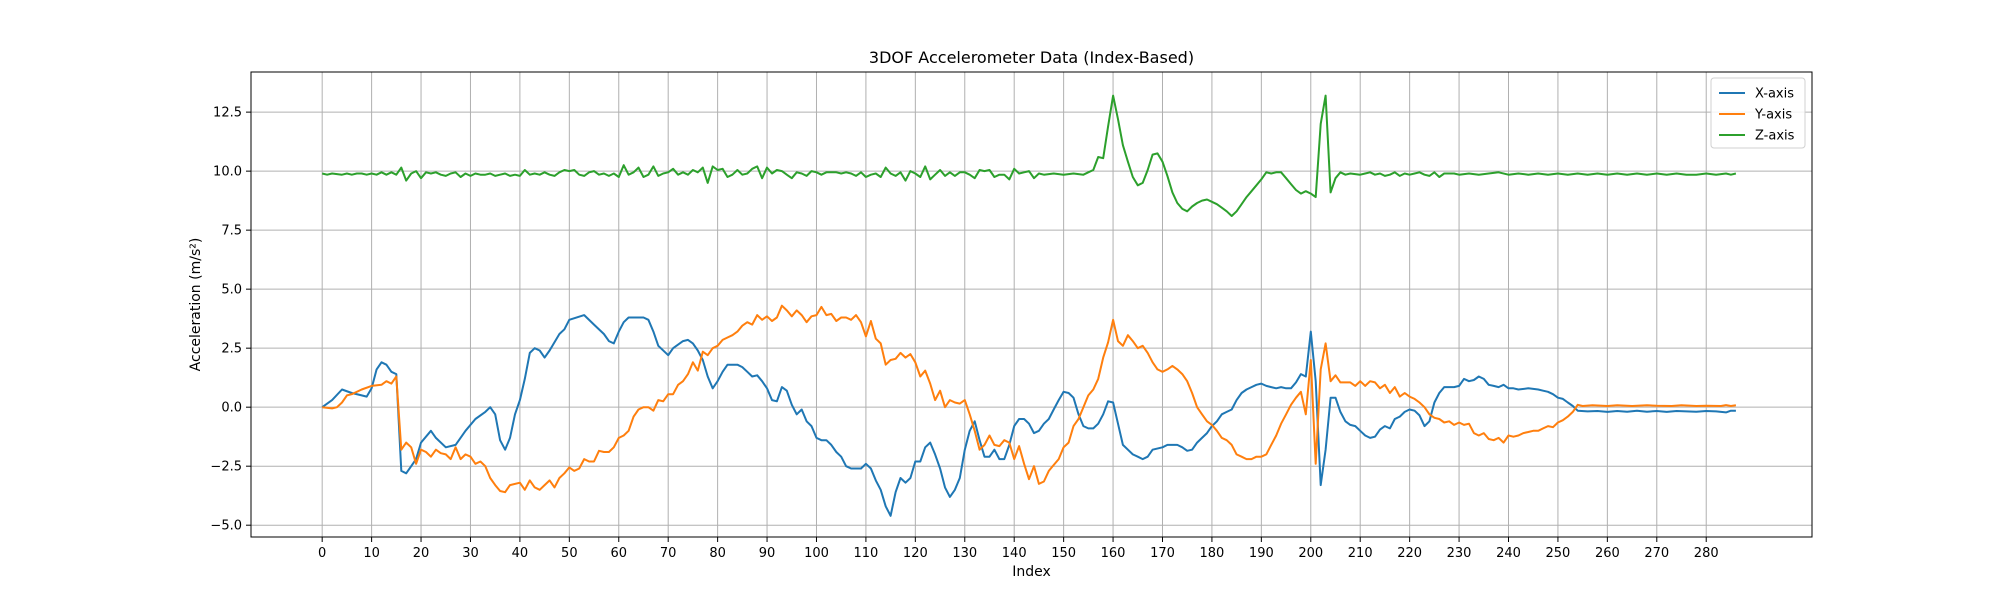 Image resolution: width=2000 pixels, height=600 pixels. What do you see at coordinates (1508, 553) in the screenshot?
I see `x-tick-label: 240` at bounding box center [1508, 553].